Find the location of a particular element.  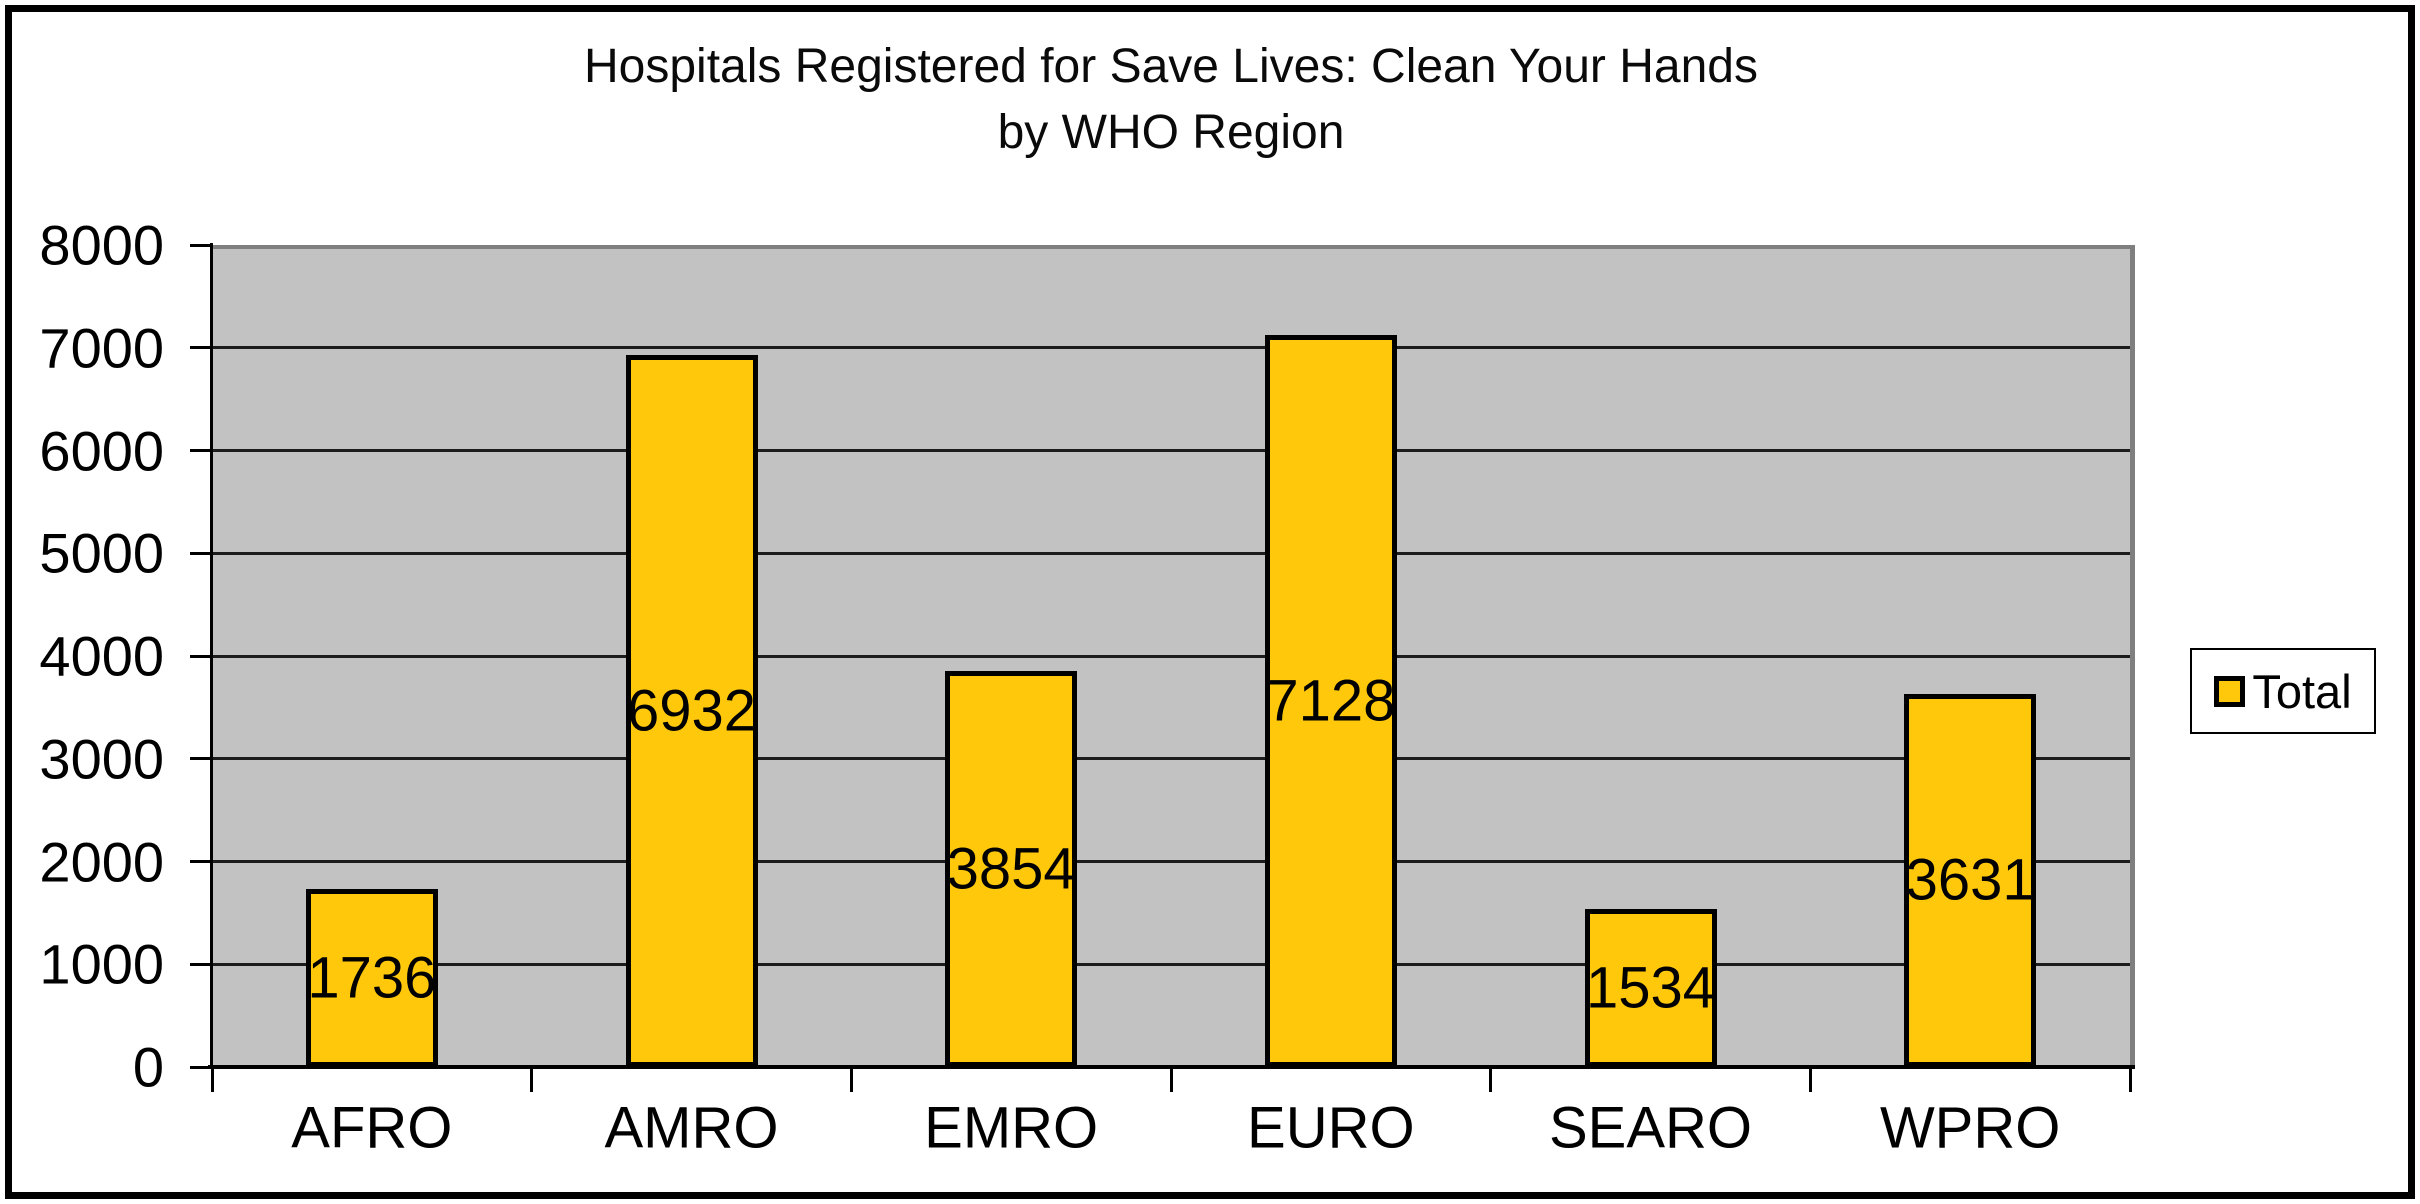

bar-AMRO is located at coordinates (691, 710).